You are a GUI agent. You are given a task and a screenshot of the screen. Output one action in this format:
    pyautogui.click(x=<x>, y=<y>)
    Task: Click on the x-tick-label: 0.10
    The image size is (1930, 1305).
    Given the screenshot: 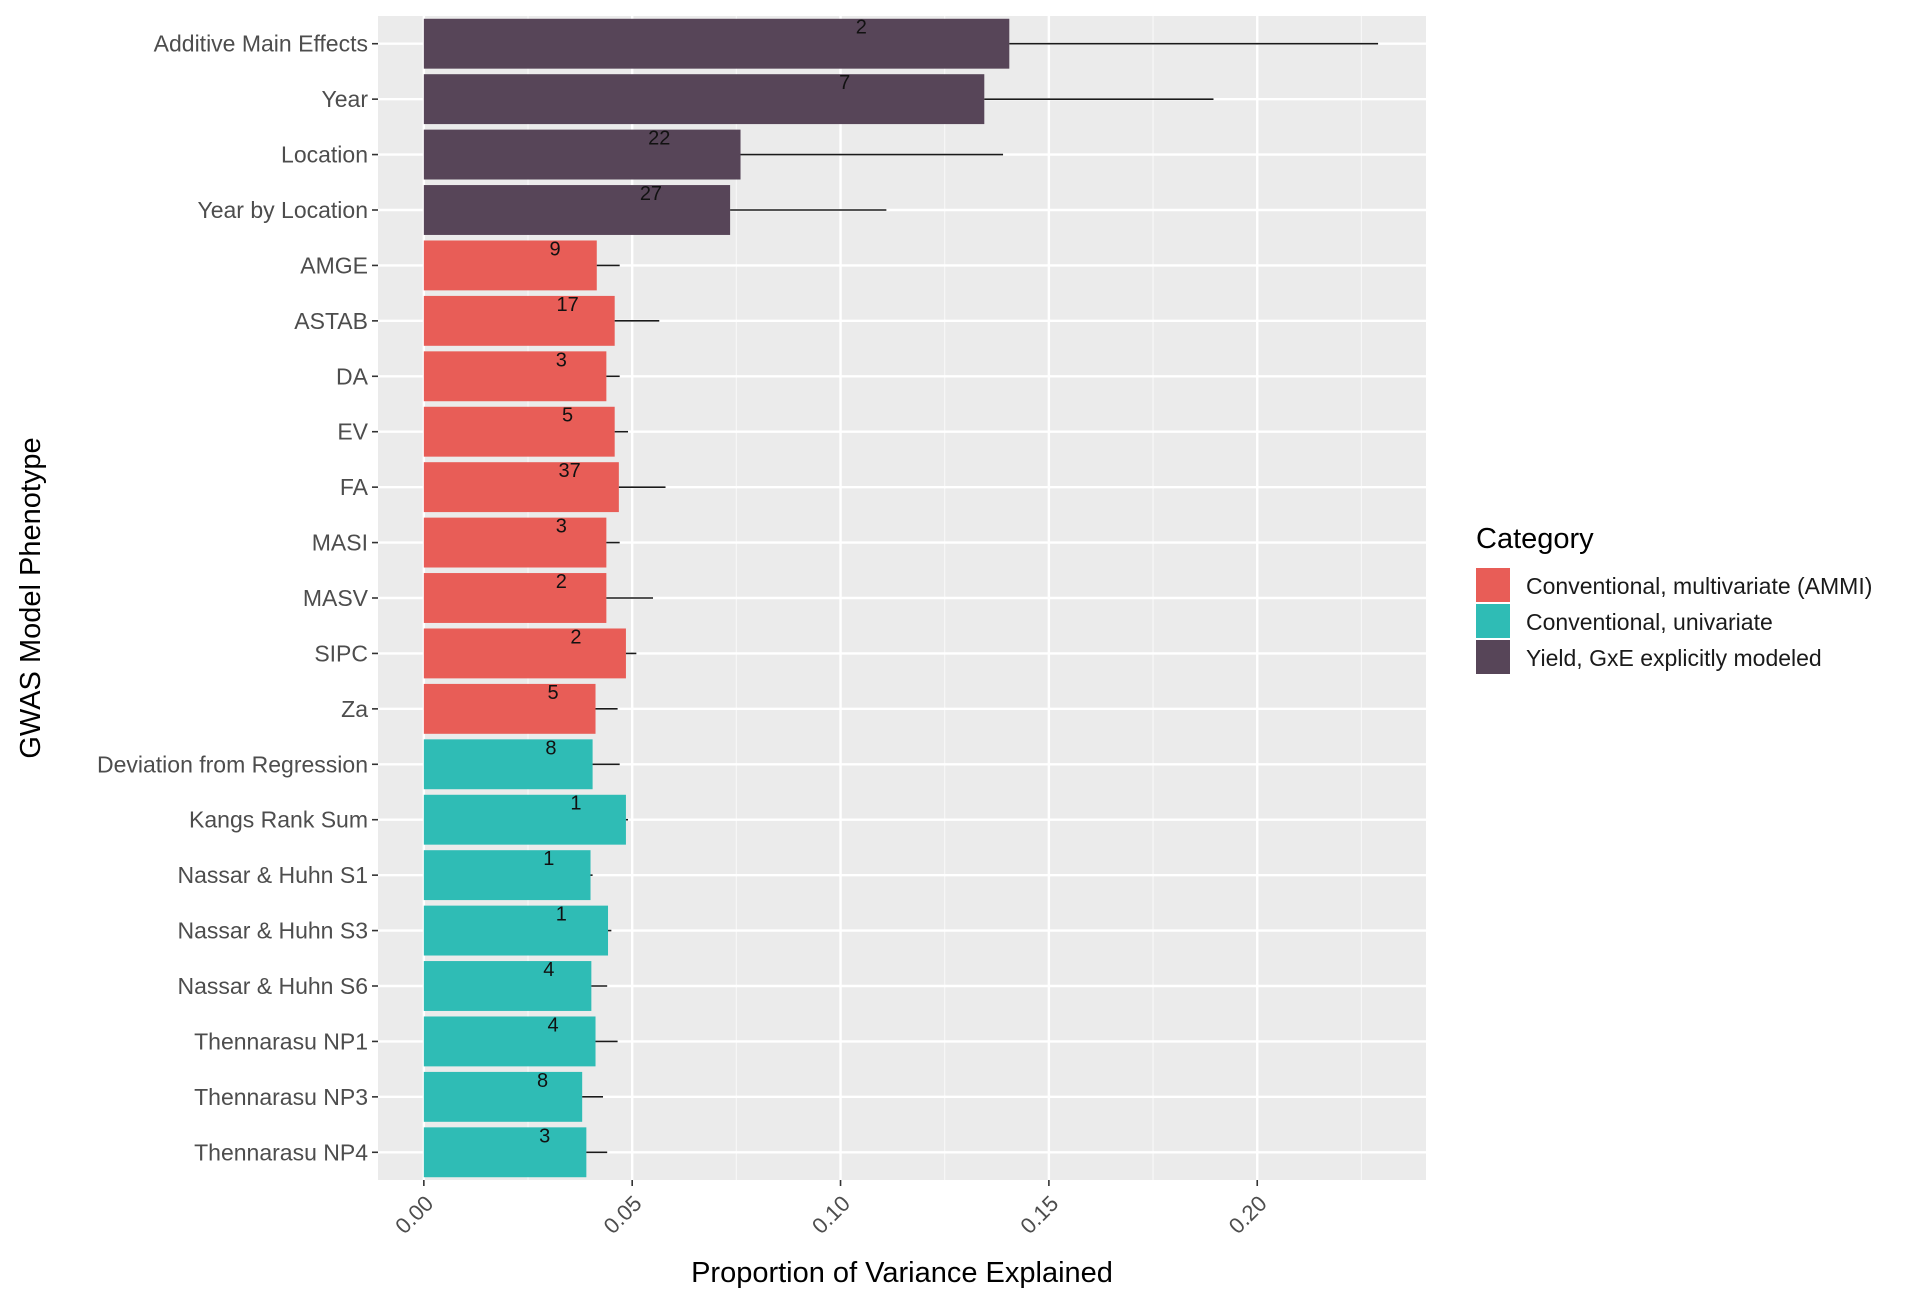 What is the action you would take?
    pyautogui.click(x=831, y=1215)
    